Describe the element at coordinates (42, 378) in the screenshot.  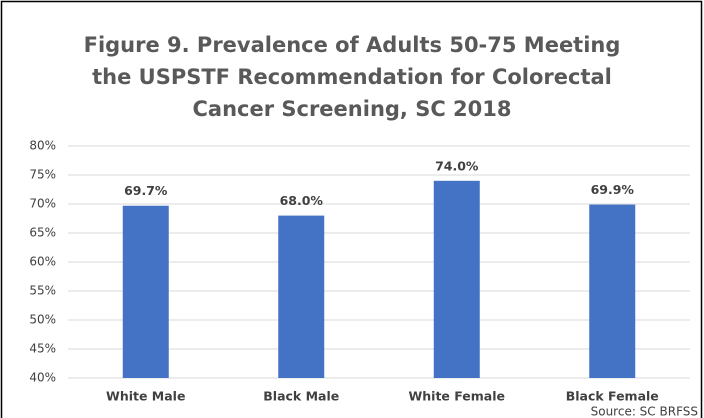
I see `y-tick-label: 40%` at that location.